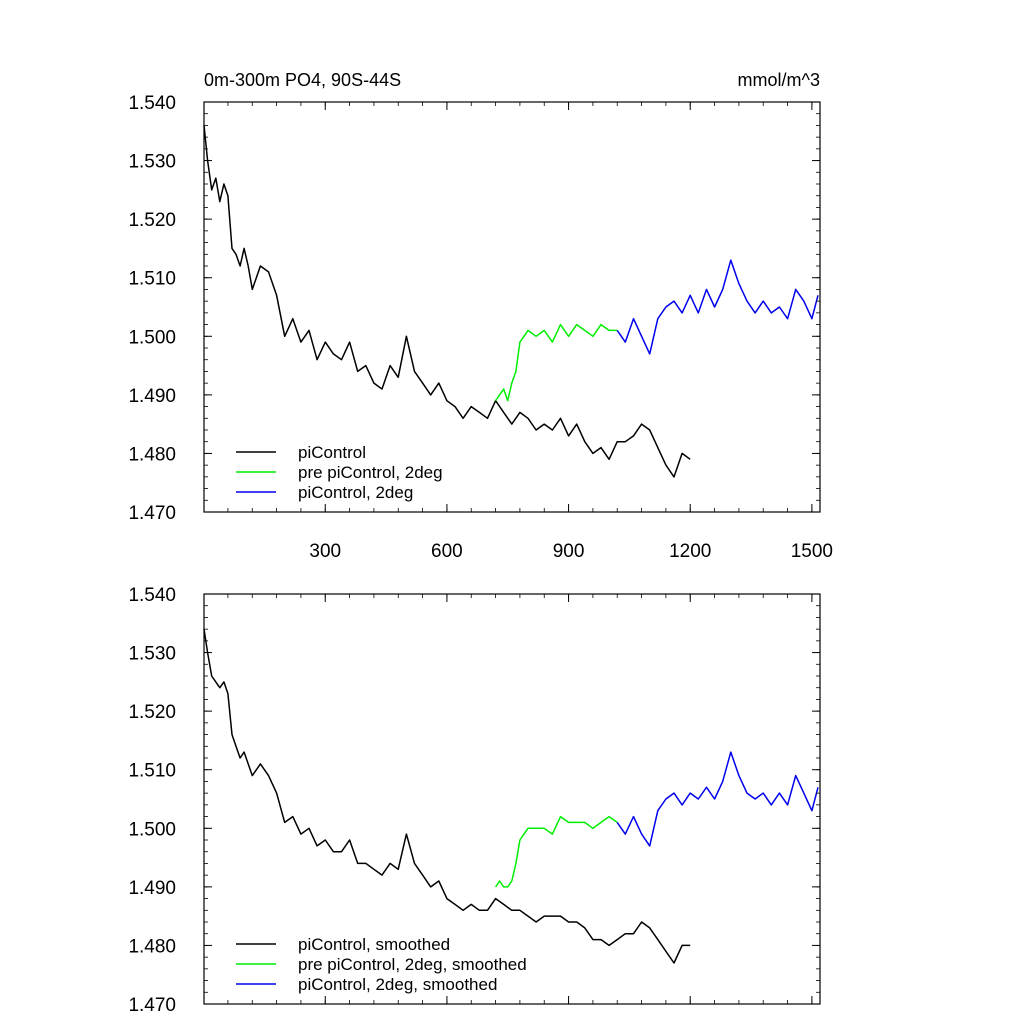  What do you see at coordinates (447, 551) in the screenshot?
I see `x-tick-label: 600` at bounding box center [447, 551].